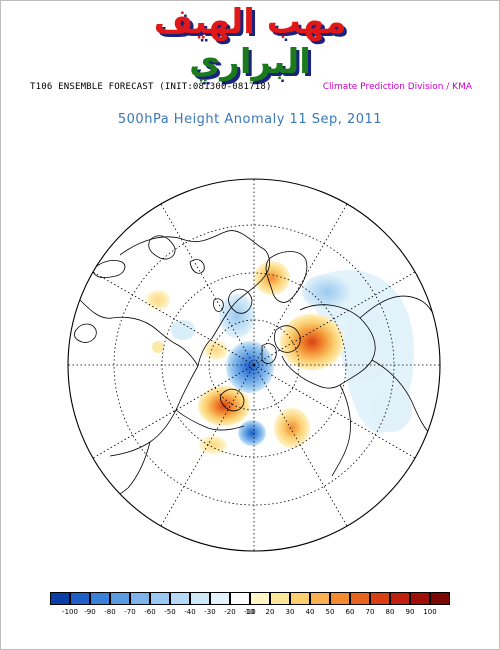 This screenshot has height=650, width=500. I want to click on color-scale-label: -70, so click(130, 612).